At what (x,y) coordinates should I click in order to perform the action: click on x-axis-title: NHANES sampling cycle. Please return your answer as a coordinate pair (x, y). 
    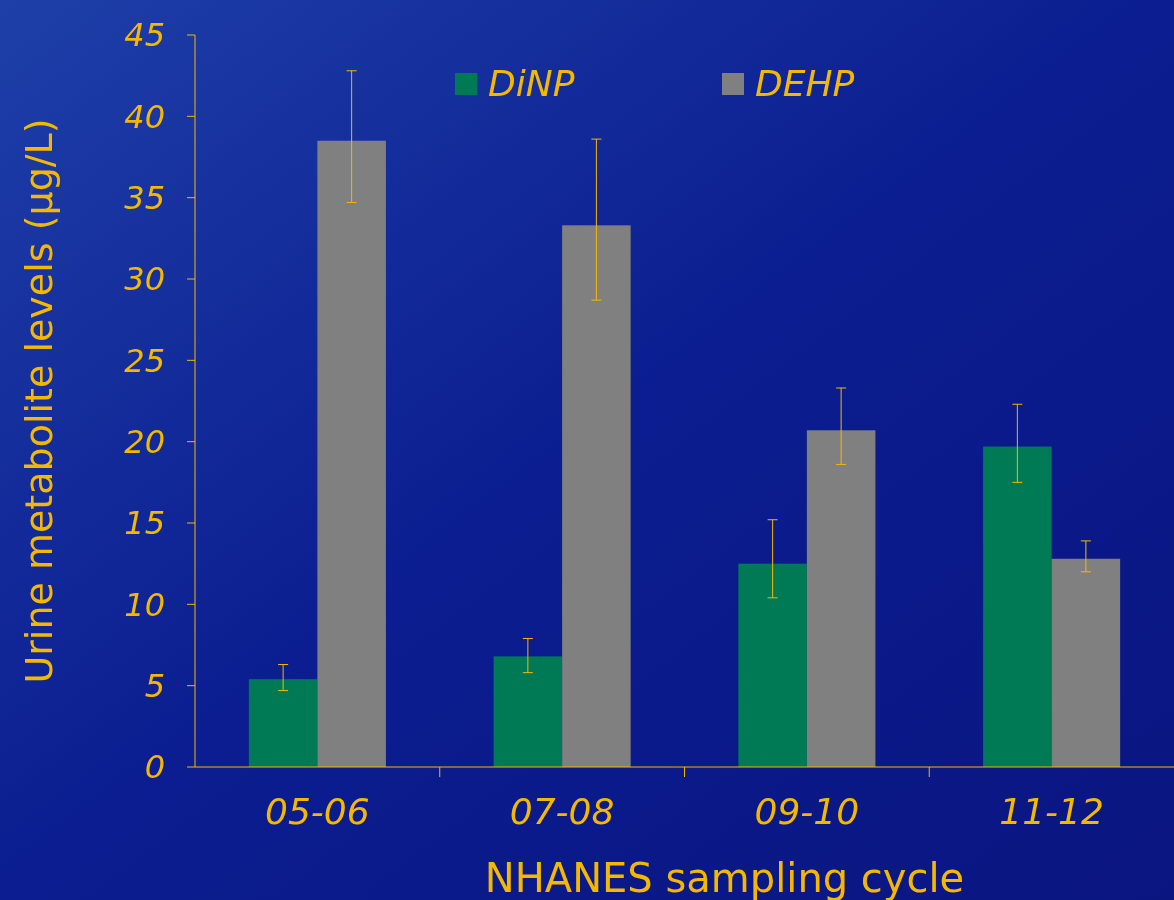
    Looking at the image, I should click on (724, 877).